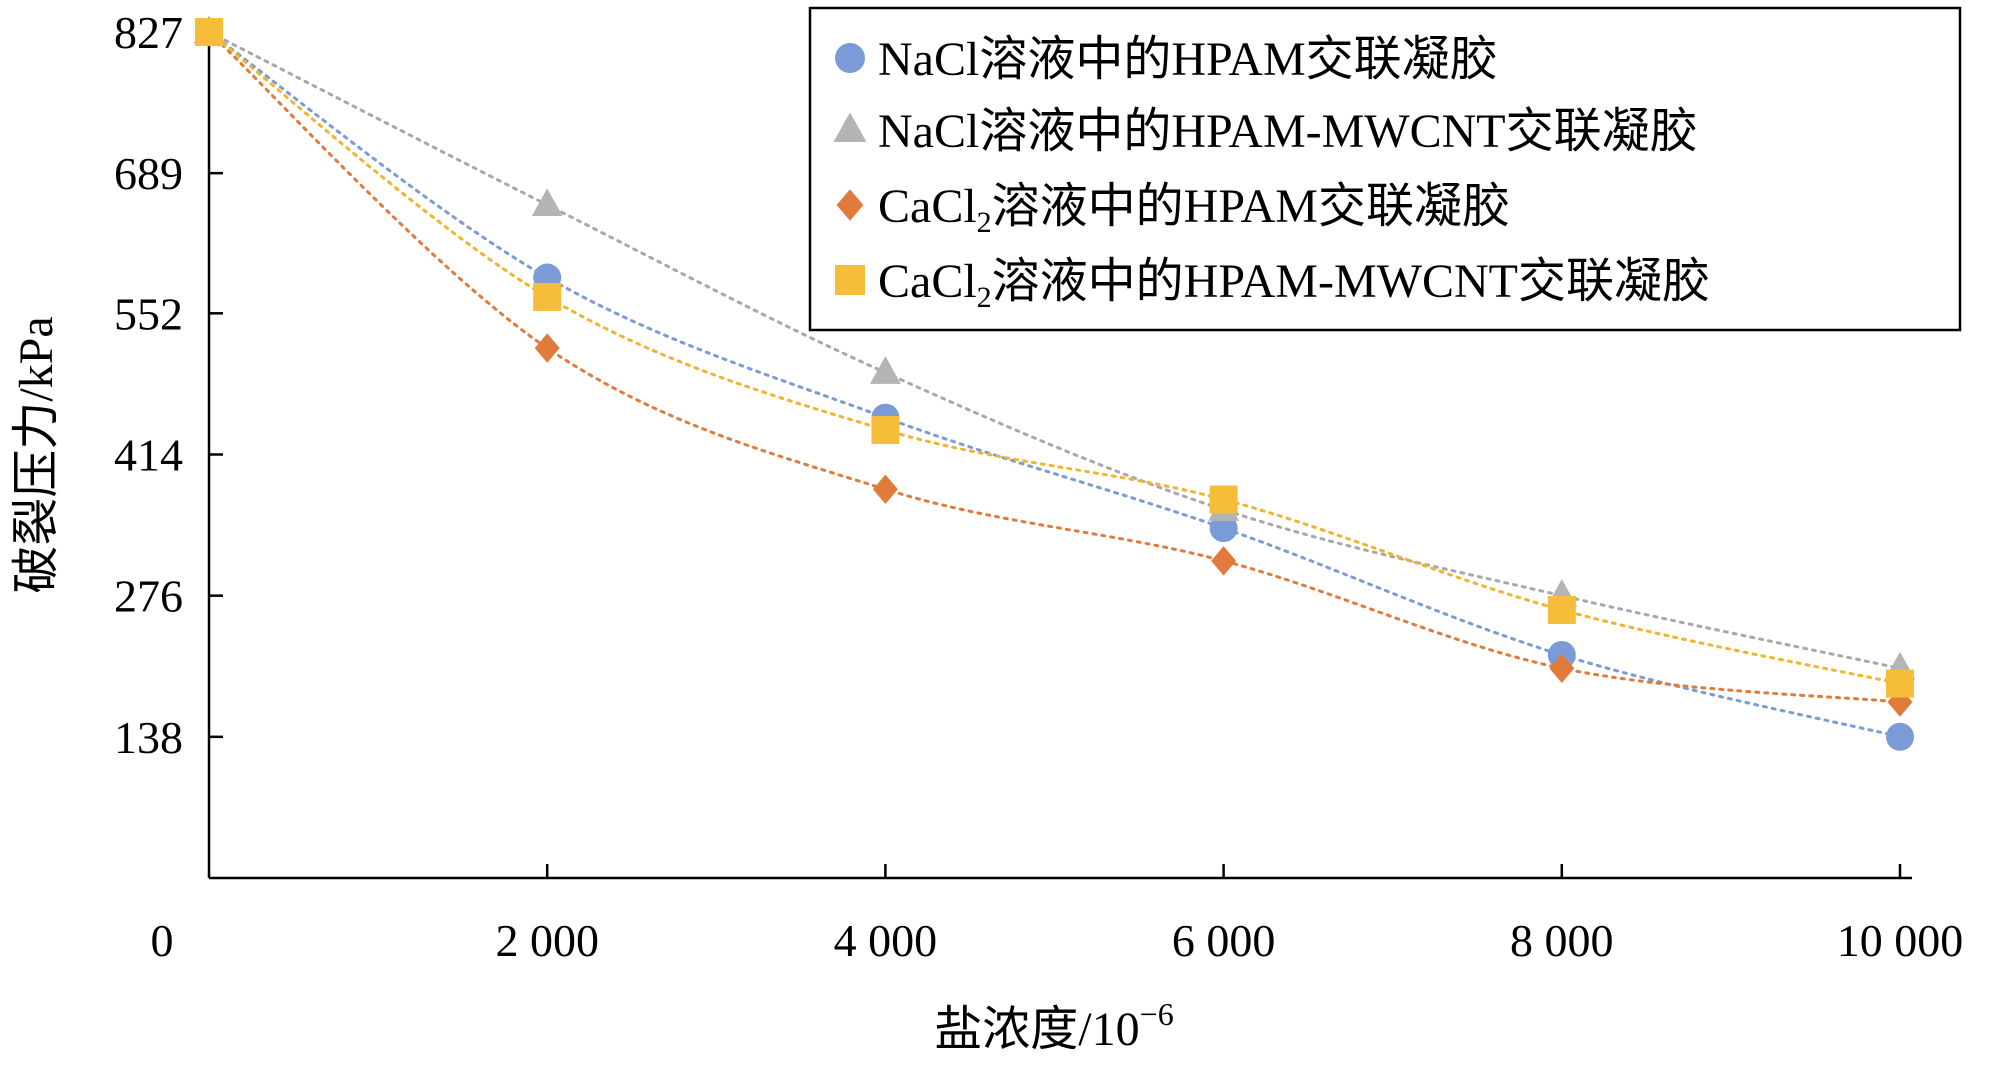 The width and height of the screenshot is (1990, 1065). I want to click on point-series-3-x2000, so click(547, 348).